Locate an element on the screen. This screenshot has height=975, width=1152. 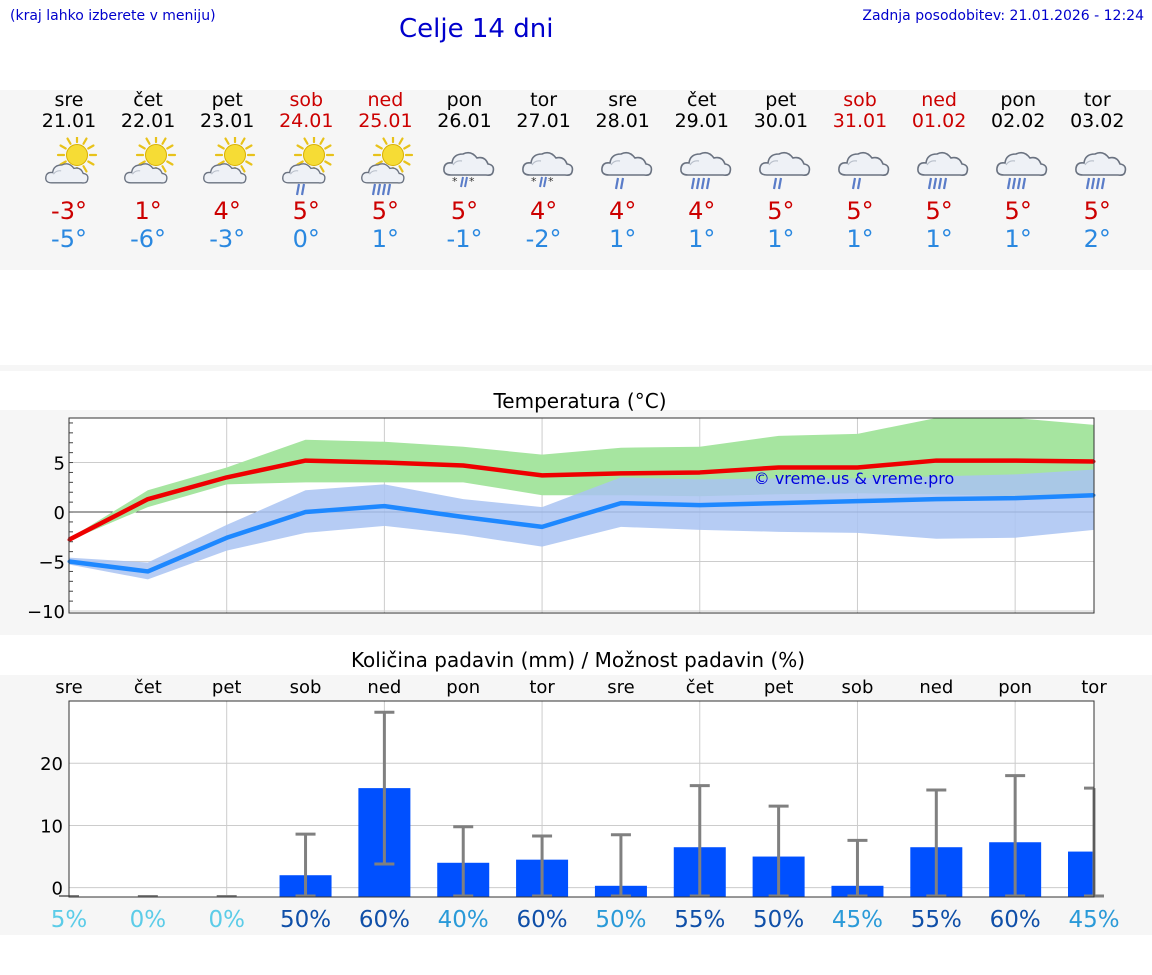
min-temperature: 2° is located at coordinates (1097, 239).